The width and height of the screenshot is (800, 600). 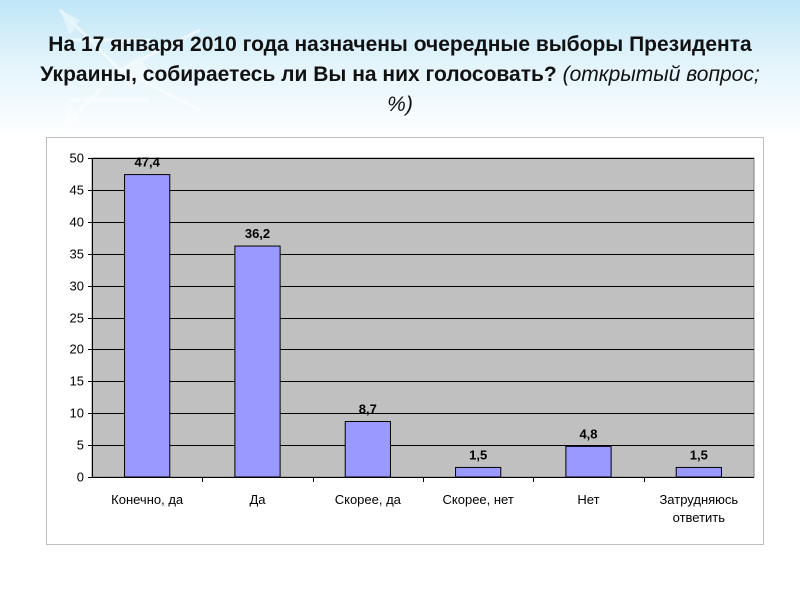 I want to click on x-category-label: Да, so click(x=257, y=499).